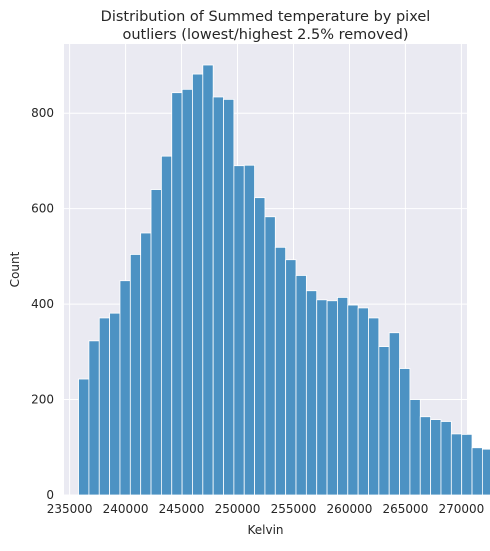  What do you see at coordinates (350, 509) in the screenshot?
I see `x-tick-label: 260000` at bounding box center [350, 509].